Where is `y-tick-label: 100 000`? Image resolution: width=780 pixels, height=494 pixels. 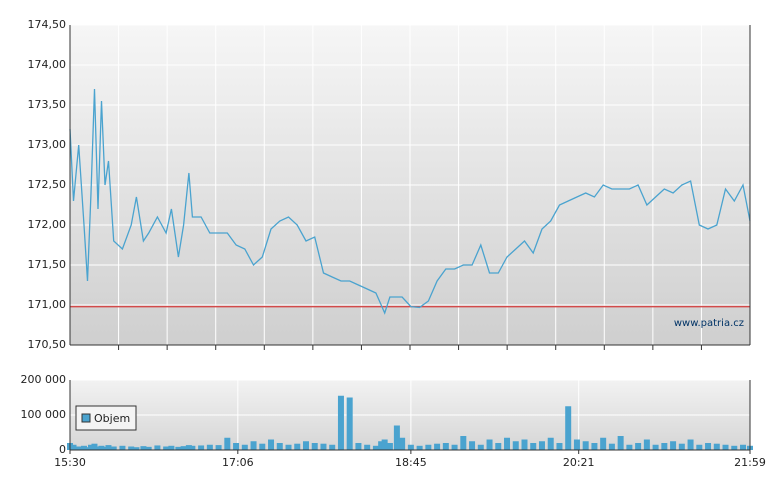 y-tick-label: 100 000 is located at coordinates (44, 414).